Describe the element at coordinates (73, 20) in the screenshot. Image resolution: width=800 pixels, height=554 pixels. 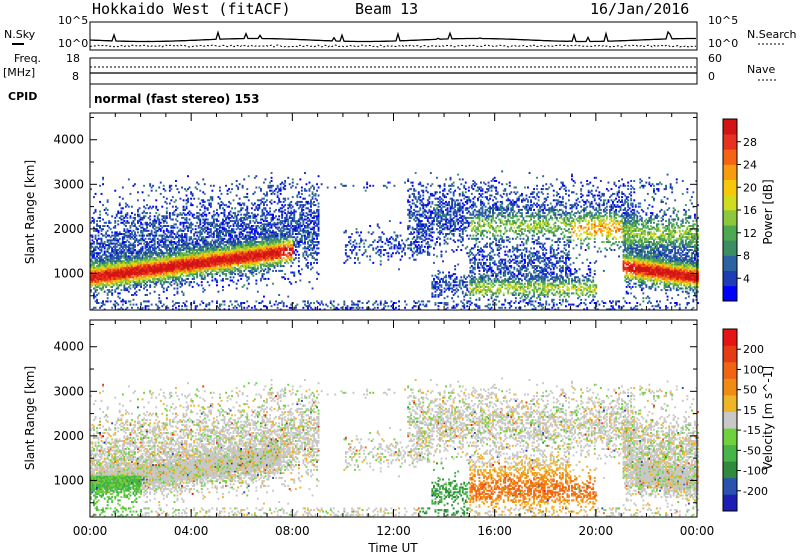
I see `noise-tick-top: 10^5` at that location.